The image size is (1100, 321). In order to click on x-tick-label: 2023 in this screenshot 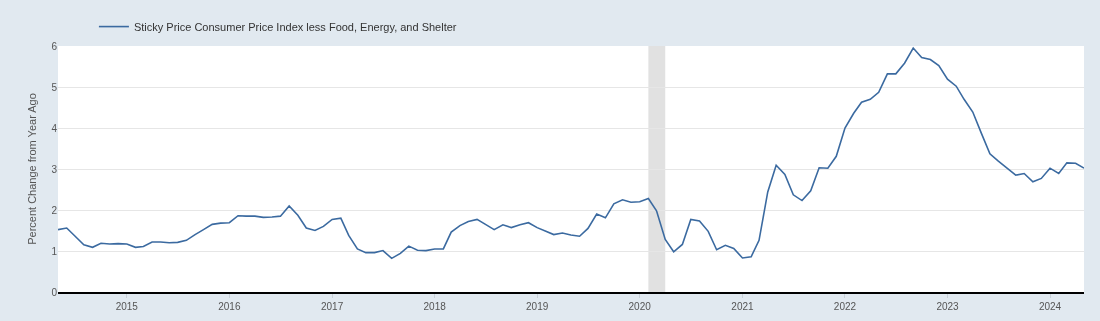, I will do `click(948, 306)`.